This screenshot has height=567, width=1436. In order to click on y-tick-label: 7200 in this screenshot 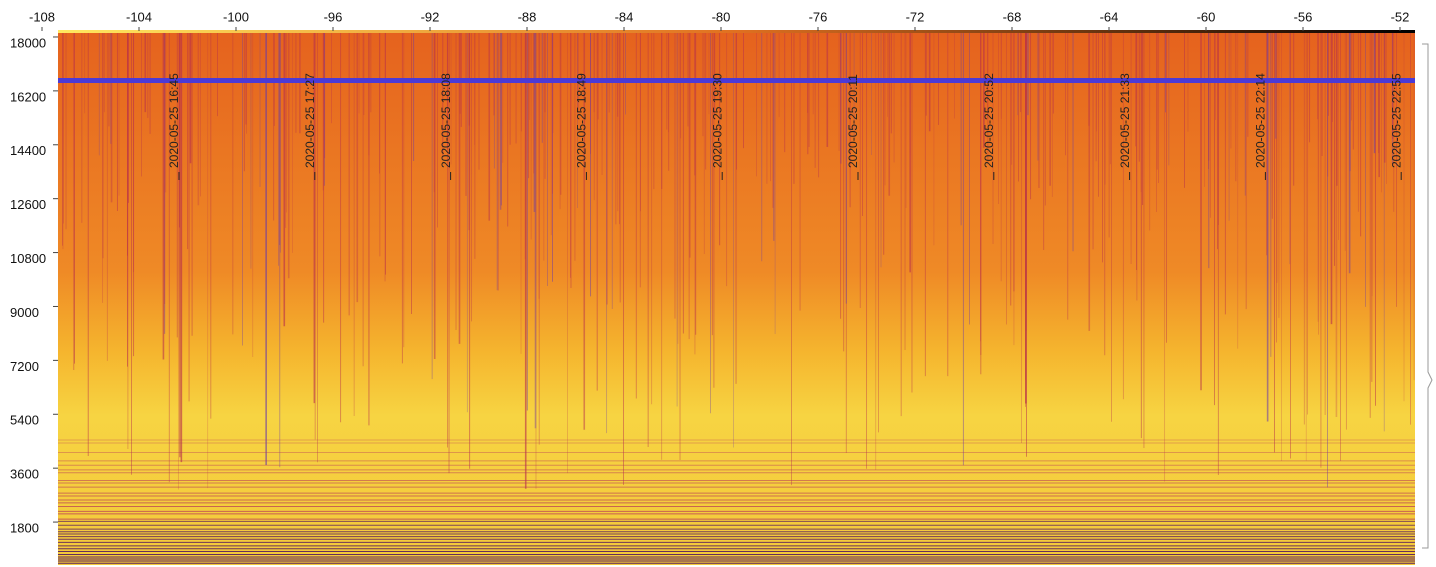, I will do `click(24, 366)`.